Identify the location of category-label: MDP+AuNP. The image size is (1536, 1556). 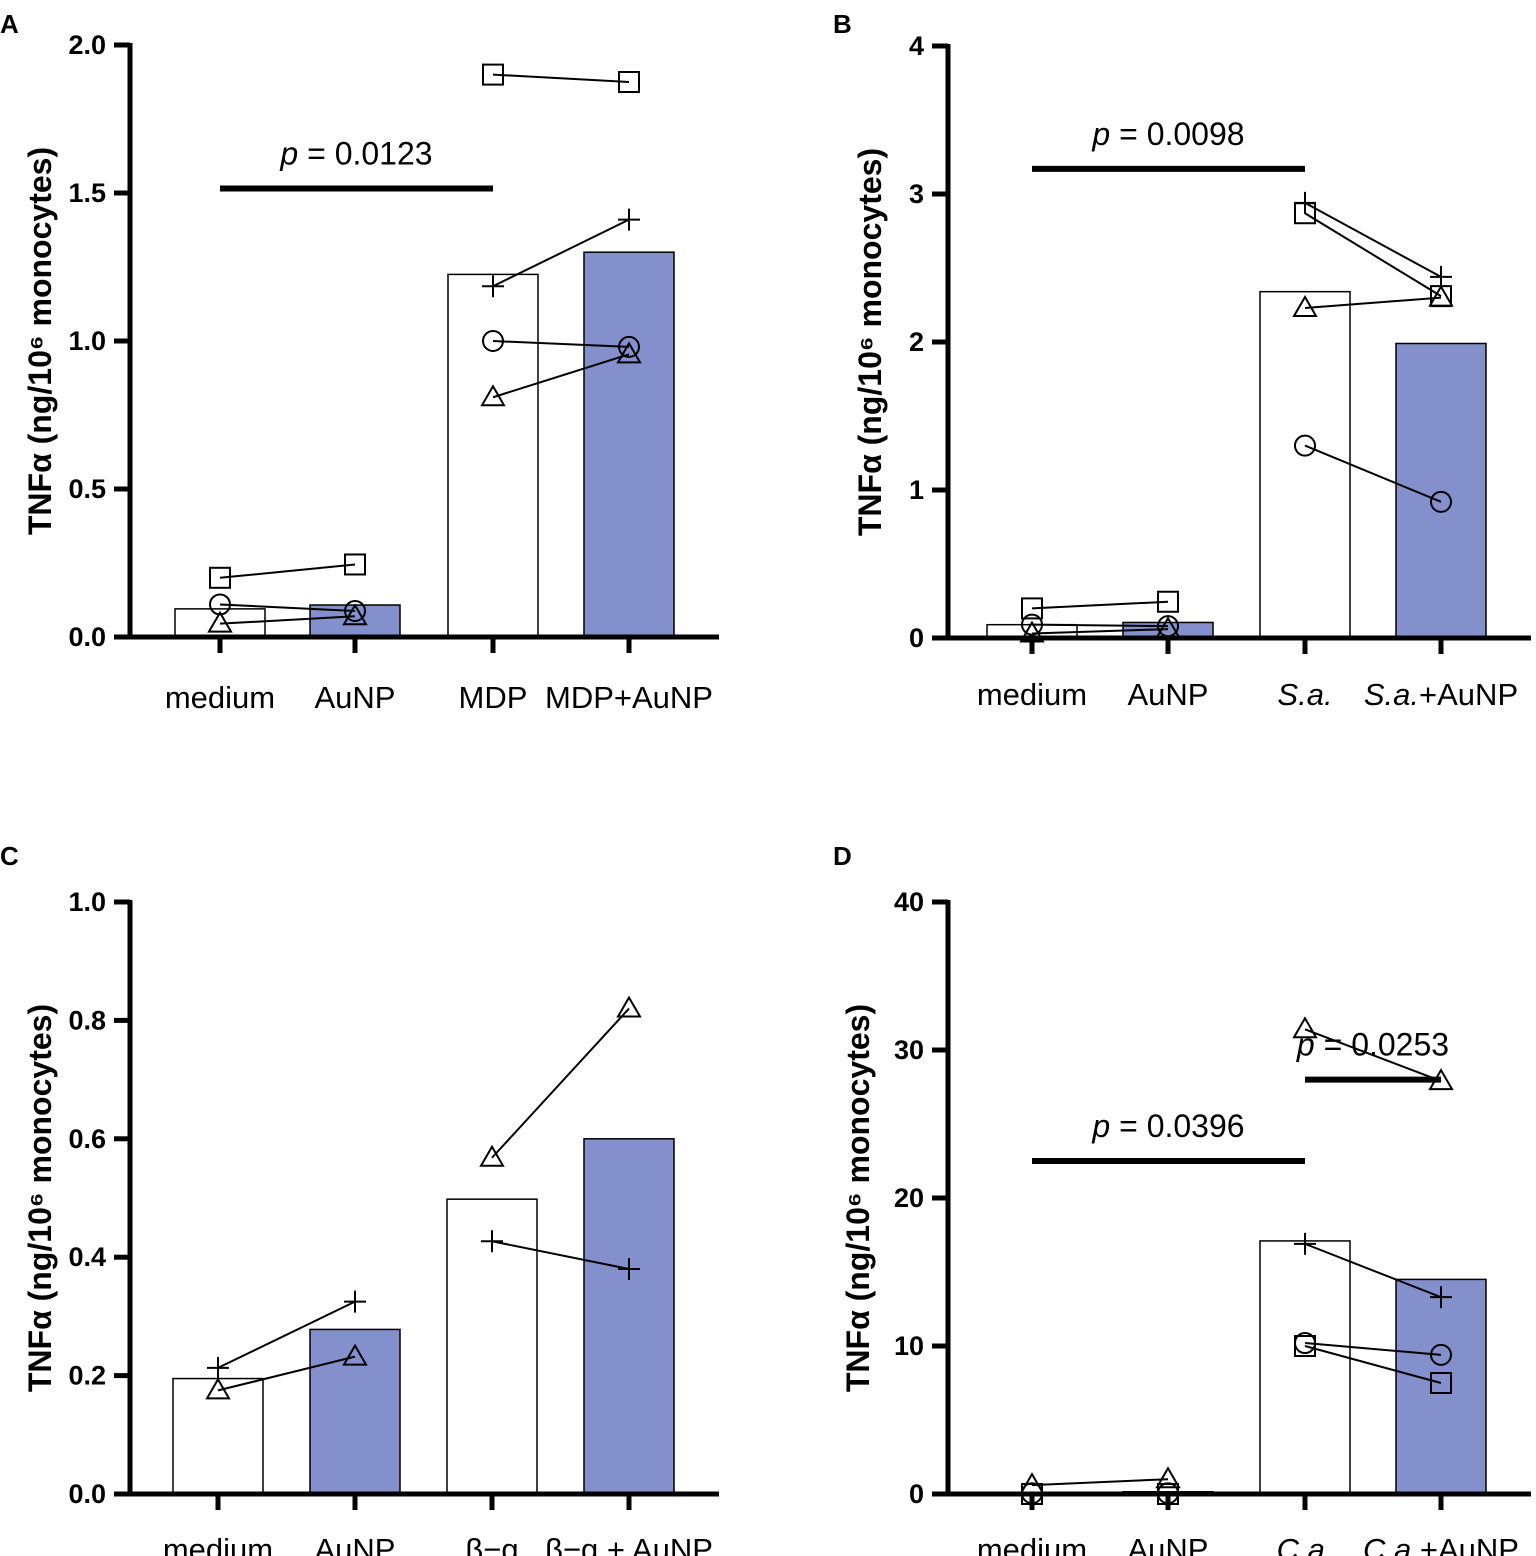
(629, 697).